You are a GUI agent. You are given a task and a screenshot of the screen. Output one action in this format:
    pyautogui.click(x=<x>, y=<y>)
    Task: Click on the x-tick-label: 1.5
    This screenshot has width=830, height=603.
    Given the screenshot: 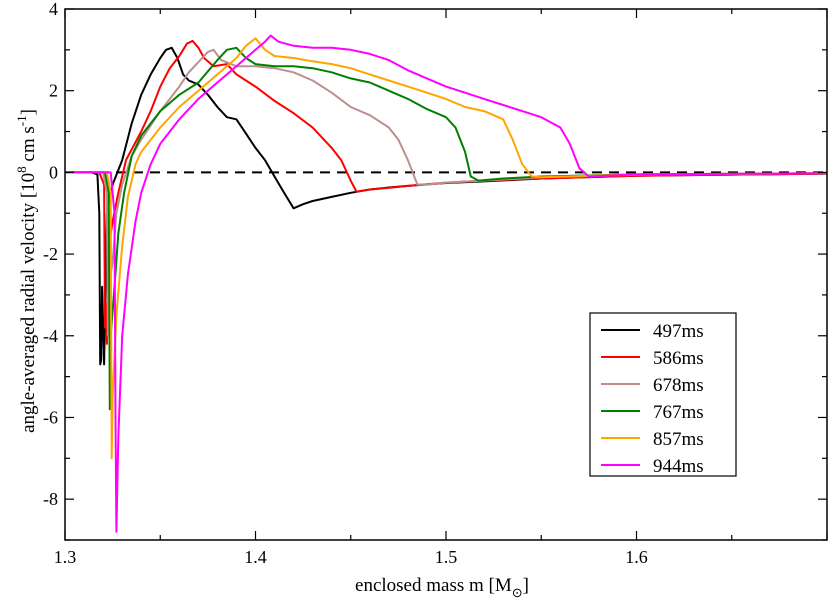 What is the action you would take?
    pyautogui.click(x=446, y=557)
    